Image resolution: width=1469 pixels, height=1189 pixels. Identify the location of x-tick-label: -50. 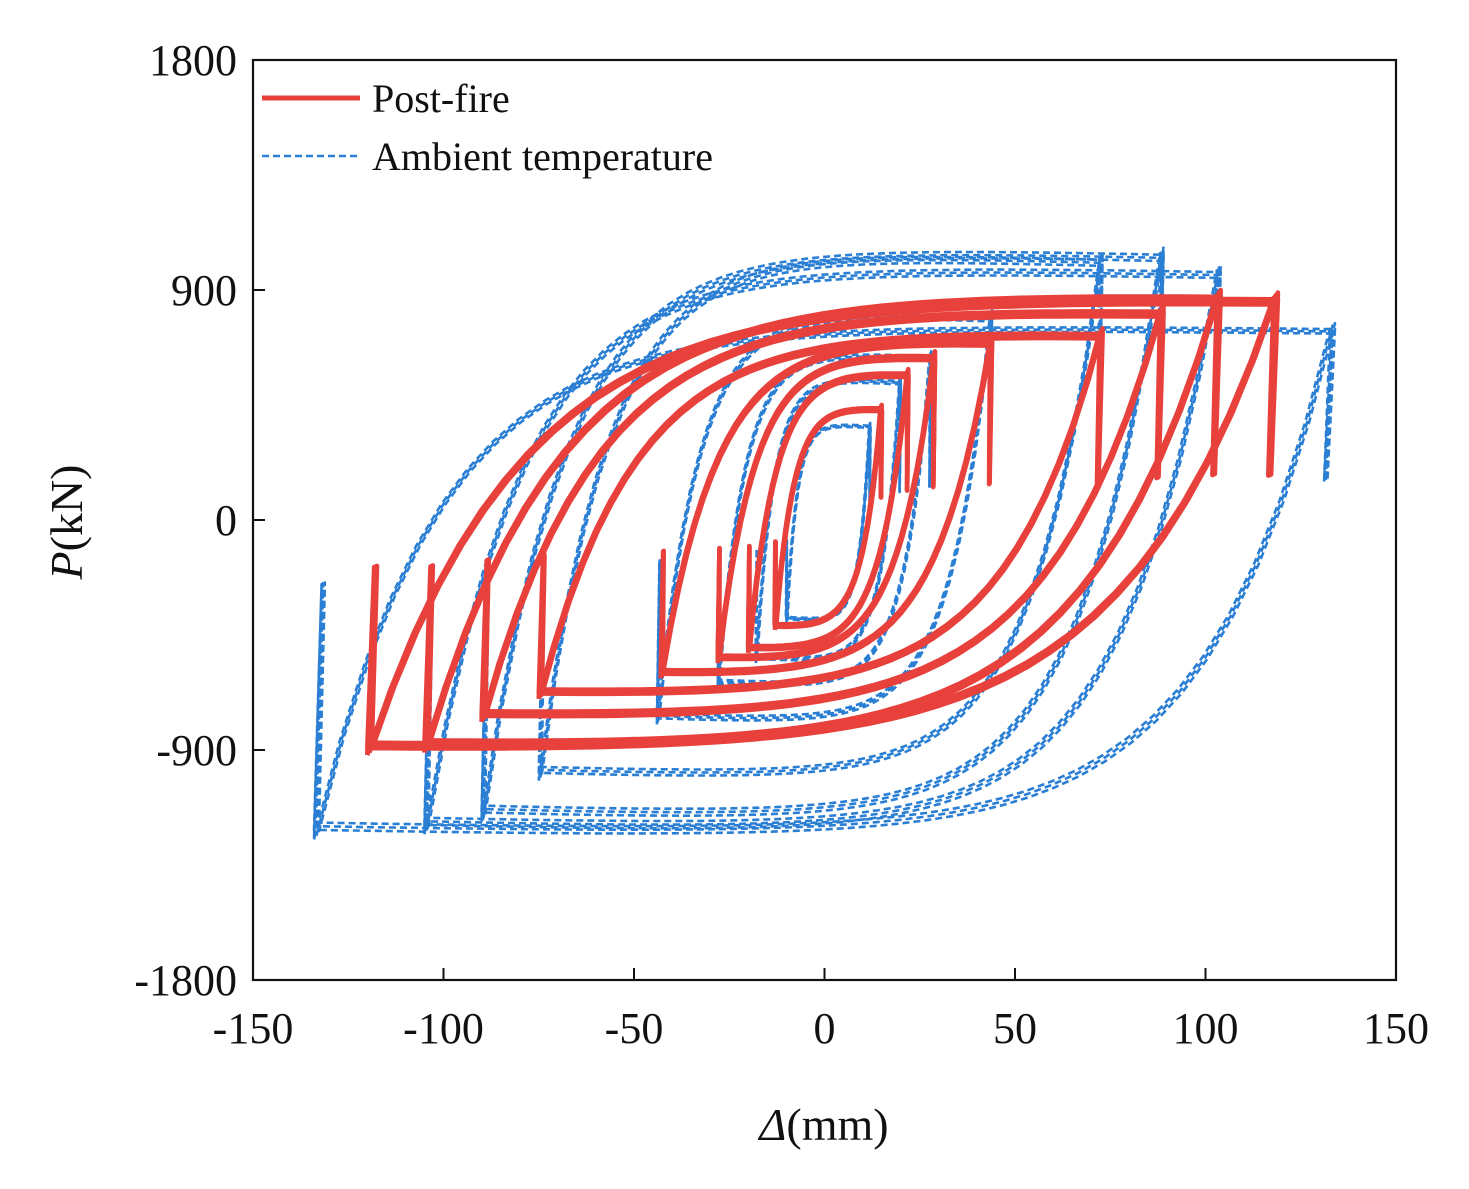
(634, 1028).